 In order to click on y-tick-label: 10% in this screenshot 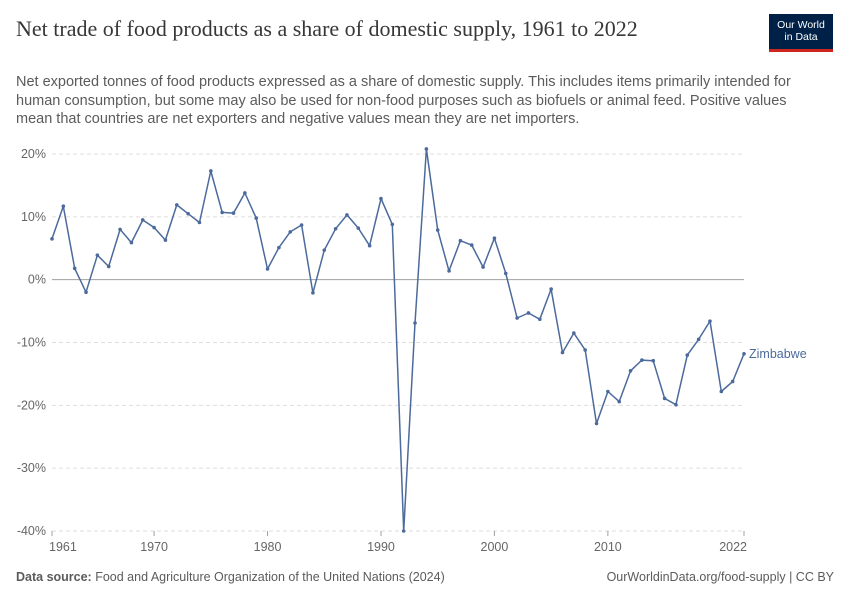, I will do `click(33, 217)`.